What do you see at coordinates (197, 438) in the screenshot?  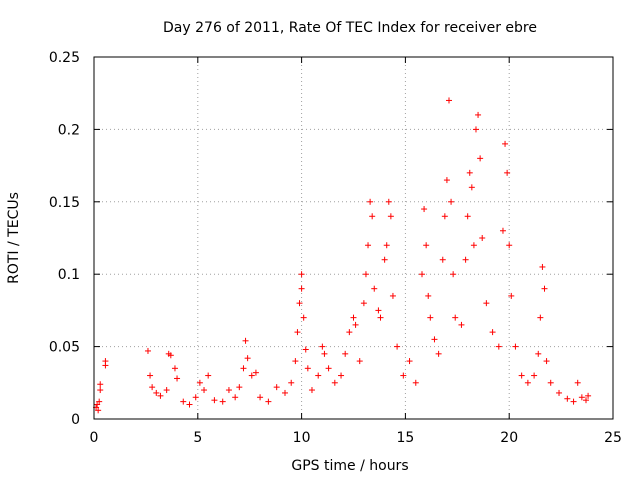 I see `x-tick-label: 5` at bounding box center [197, 438].